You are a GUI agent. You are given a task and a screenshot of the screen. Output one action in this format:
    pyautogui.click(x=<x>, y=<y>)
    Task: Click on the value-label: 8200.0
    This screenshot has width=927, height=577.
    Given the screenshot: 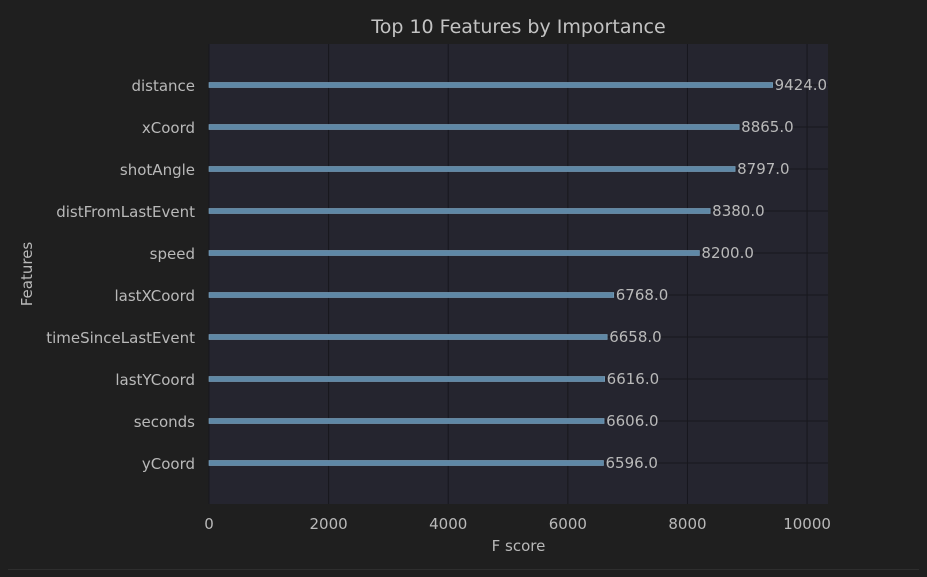 What is the action you would take?
    pyautogui.click(x=727, y=253)
    